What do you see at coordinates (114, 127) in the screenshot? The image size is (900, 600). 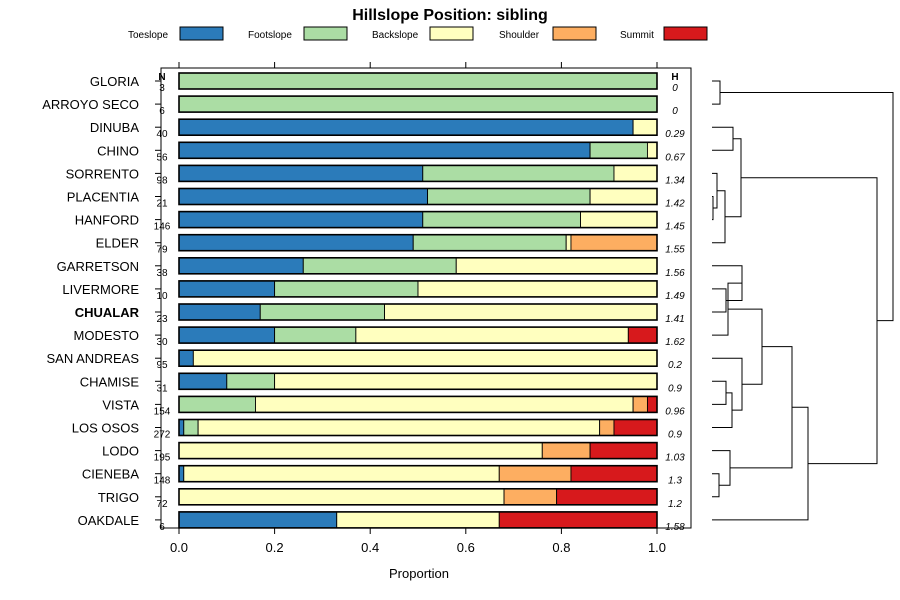 I see `row-label: DINUBA` at bounding box center [114, 127].